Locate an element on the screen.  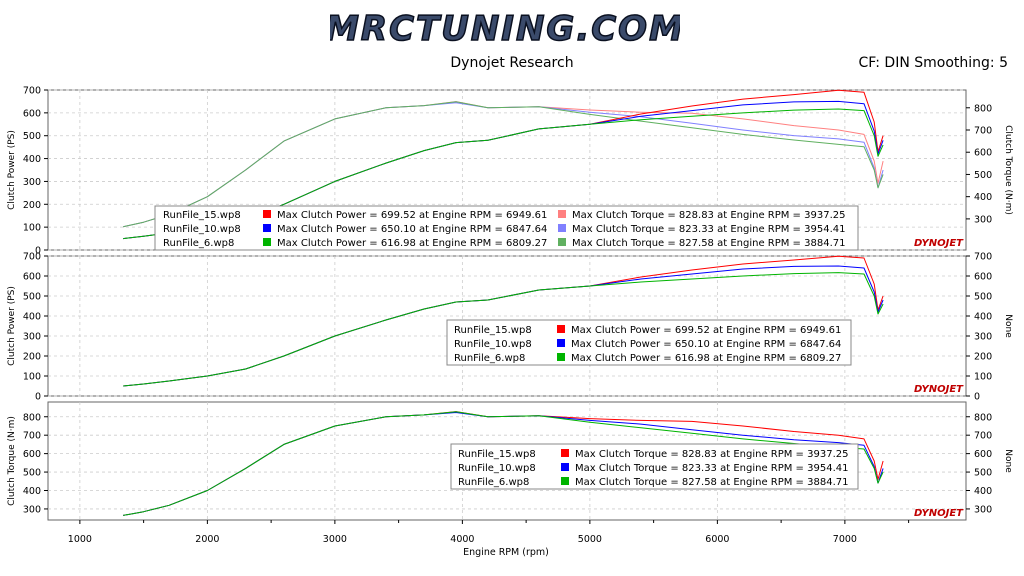
x-tick-label: 7000 is located at coordinates (845, 539).